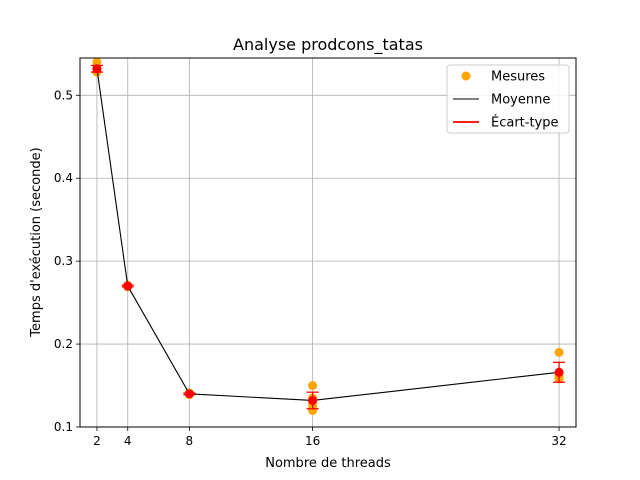 The height and width of the screenshot is (480, 640). I want to click on x-axis-label: Nombre de threads, so click(328, 463).